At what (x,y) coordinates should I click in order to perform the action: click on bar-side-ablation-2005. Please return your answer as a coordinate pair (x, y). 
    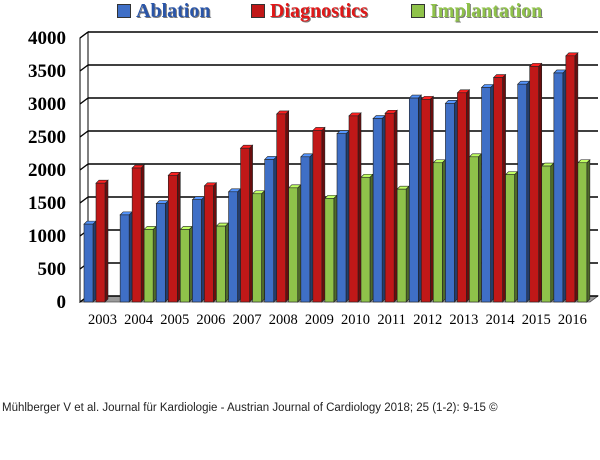
    Looking at the image, I should click on (166, 251).